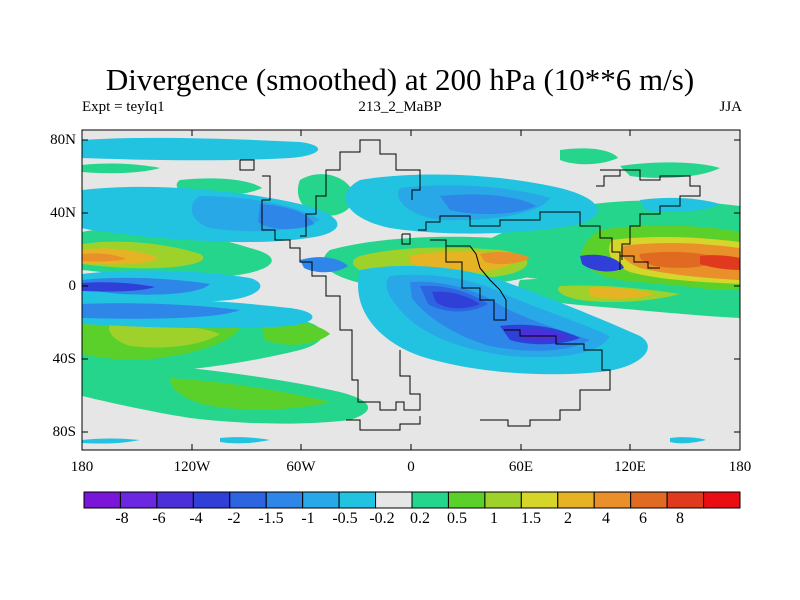 This screenshot has height=600, width=800. What do you see at coordinates (122, 518) in the screenshot?
I see `colorbar-label: -8` at bounding box center [122, 518].